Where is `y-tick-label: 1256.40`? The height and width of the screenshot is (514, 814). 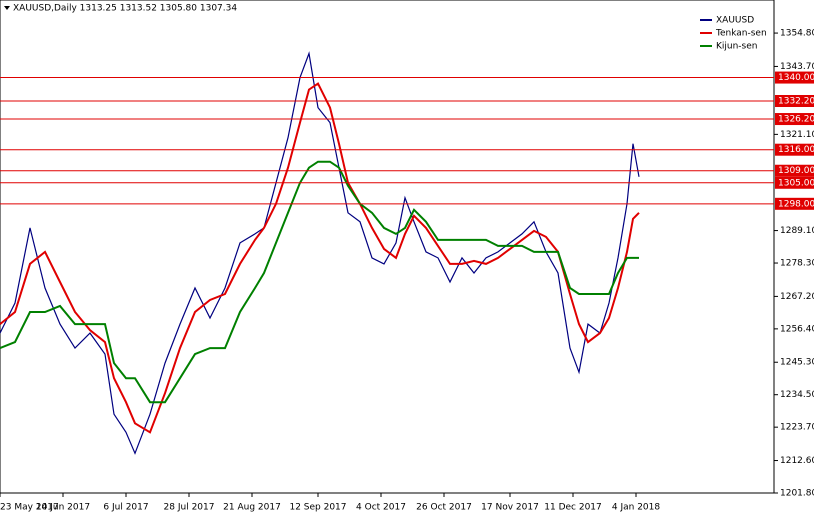 y-tick-label: 1256.40 is located at coordinates (797, 329).